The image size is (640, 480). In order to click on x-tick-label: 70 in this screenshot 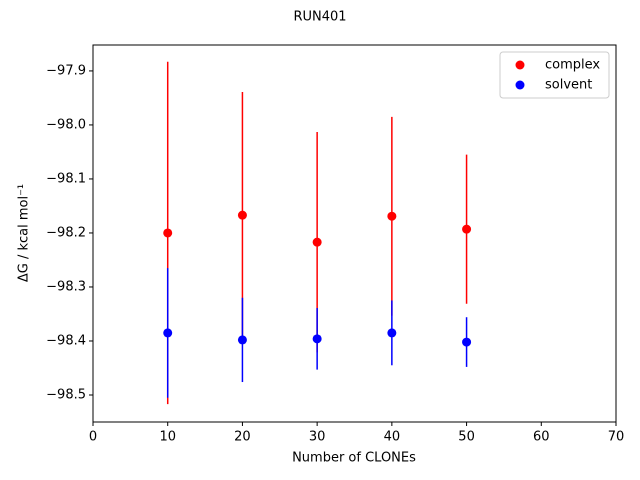, I will do `click(616, 437)`.